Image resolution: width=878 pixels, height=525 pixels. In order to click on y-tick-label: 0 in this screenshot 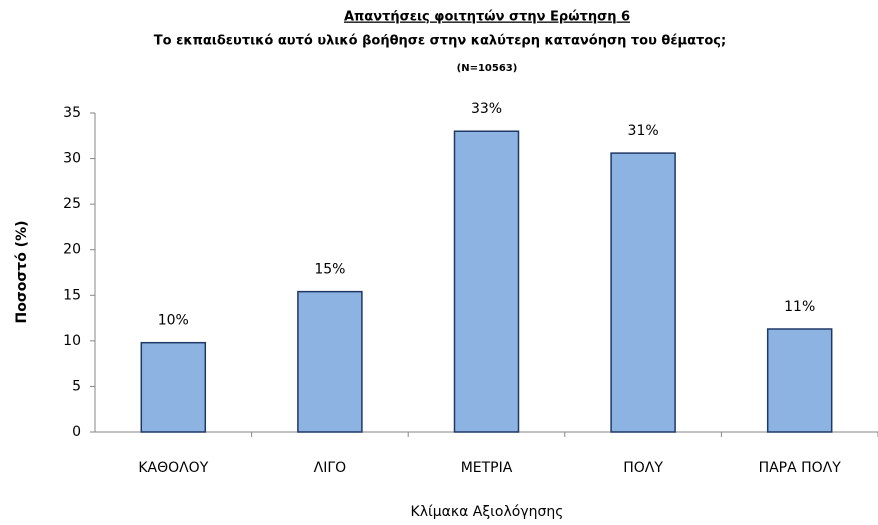, I will do `click(76, 432)`.